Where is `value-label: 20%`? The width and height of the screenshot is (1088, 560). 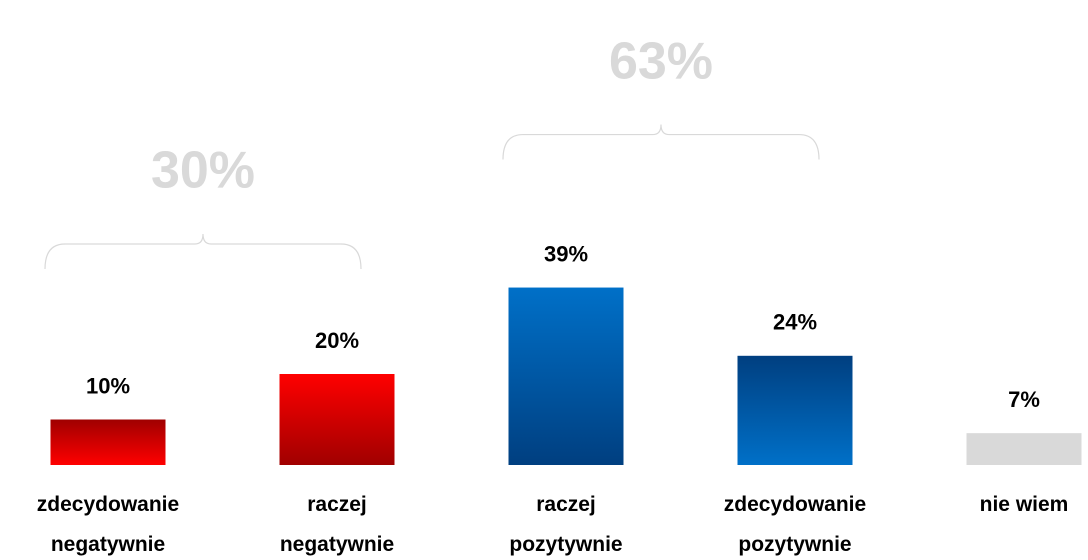
value-label: 20% is located at coordinates (337, 340).